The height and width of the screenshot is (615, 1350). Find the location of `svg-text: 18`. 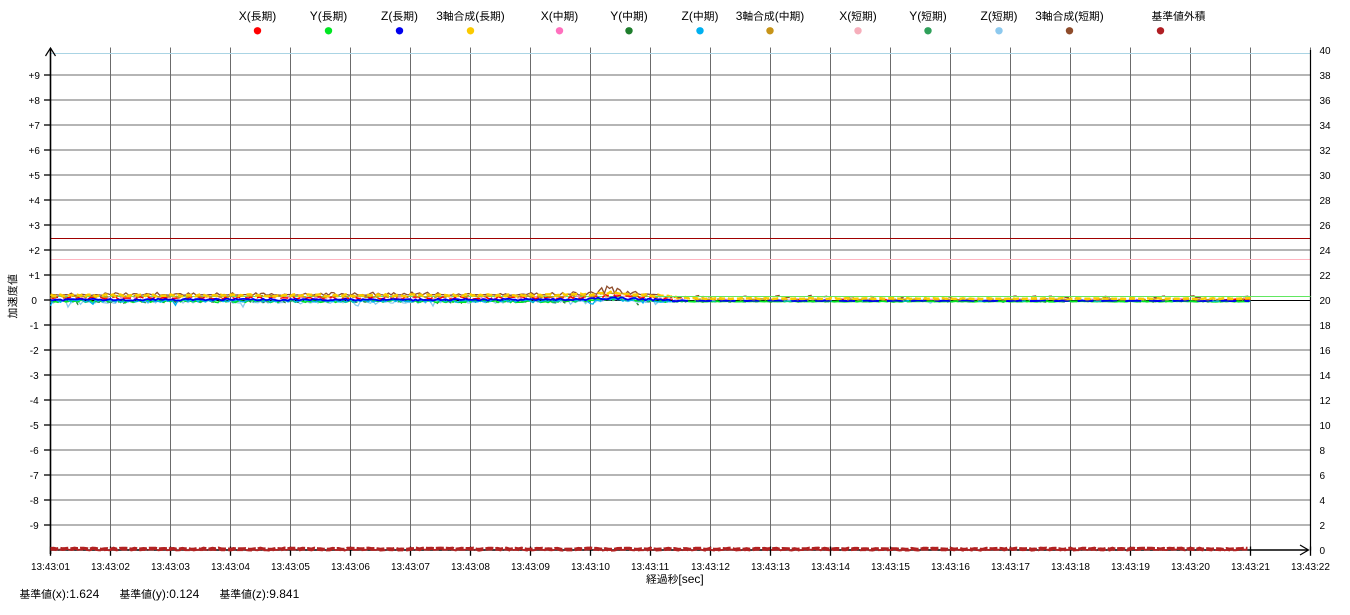

svg-text: 18 is located at coordinates (1326, 326).